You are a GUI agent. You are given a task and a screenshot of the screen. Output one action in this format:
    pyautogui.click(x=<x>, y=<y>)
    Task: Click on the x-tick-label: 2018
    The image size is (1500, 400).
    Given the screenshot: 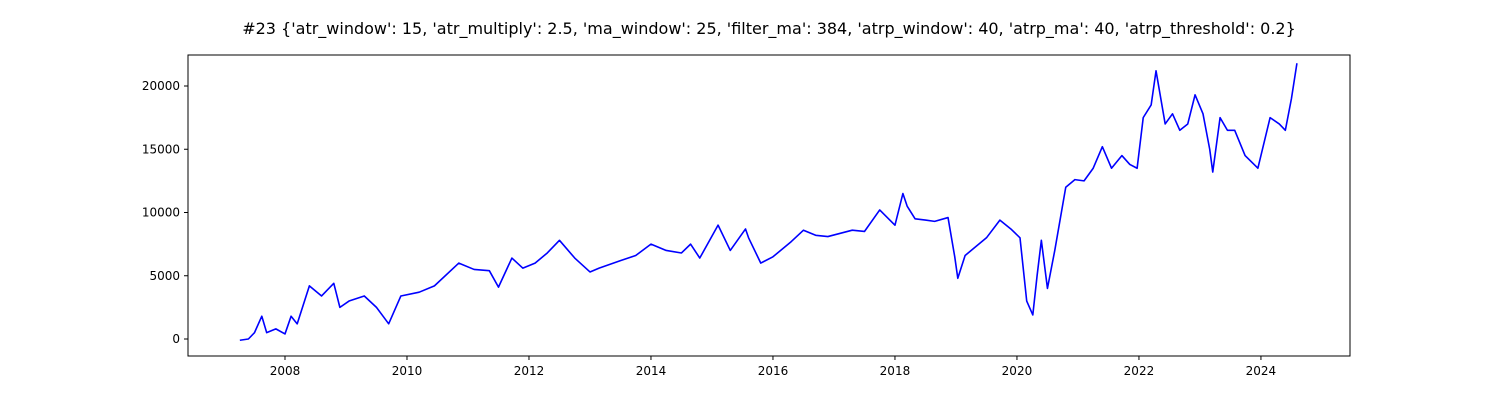 What is the action you would take?
    pyautogui.click(x=895, y=371)
    